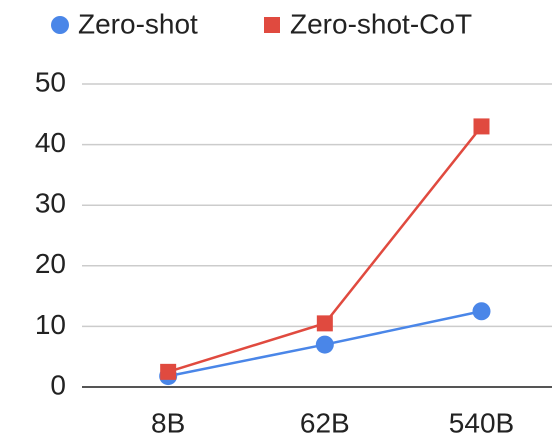 This screenshot has width=555, height=444. What do you see at coordinates (50, 203) in the screenshot?
I see `y-tick-label: 30` at bounding box center [50, 203].